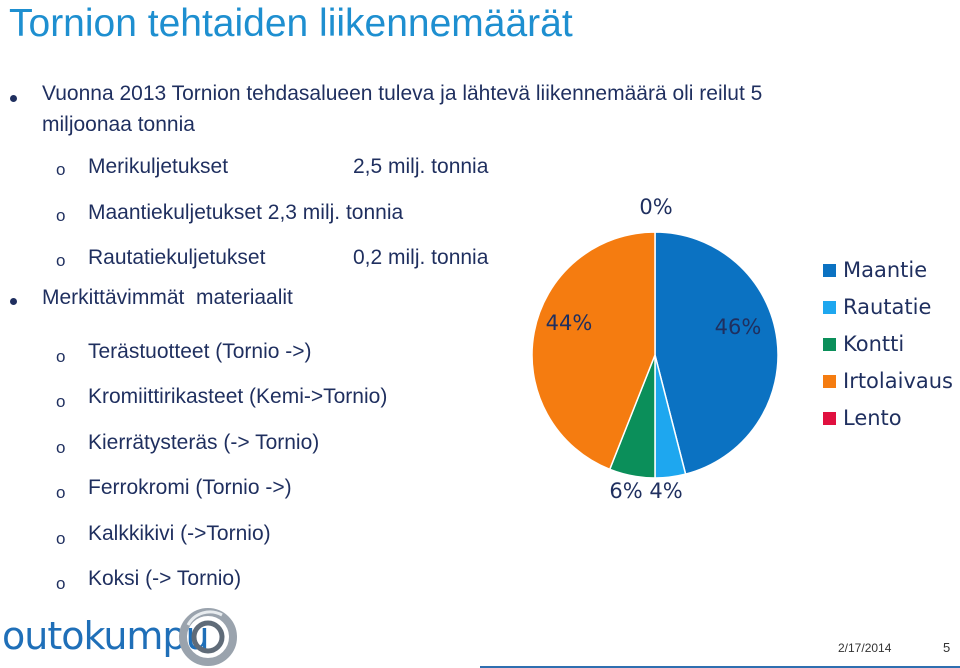 The height and width of the screenshot is (668, 960). Describe the element at coordinates (165, 578) in the screenshot. I see `material-item: Koksi (-> Tornio)` at that location.